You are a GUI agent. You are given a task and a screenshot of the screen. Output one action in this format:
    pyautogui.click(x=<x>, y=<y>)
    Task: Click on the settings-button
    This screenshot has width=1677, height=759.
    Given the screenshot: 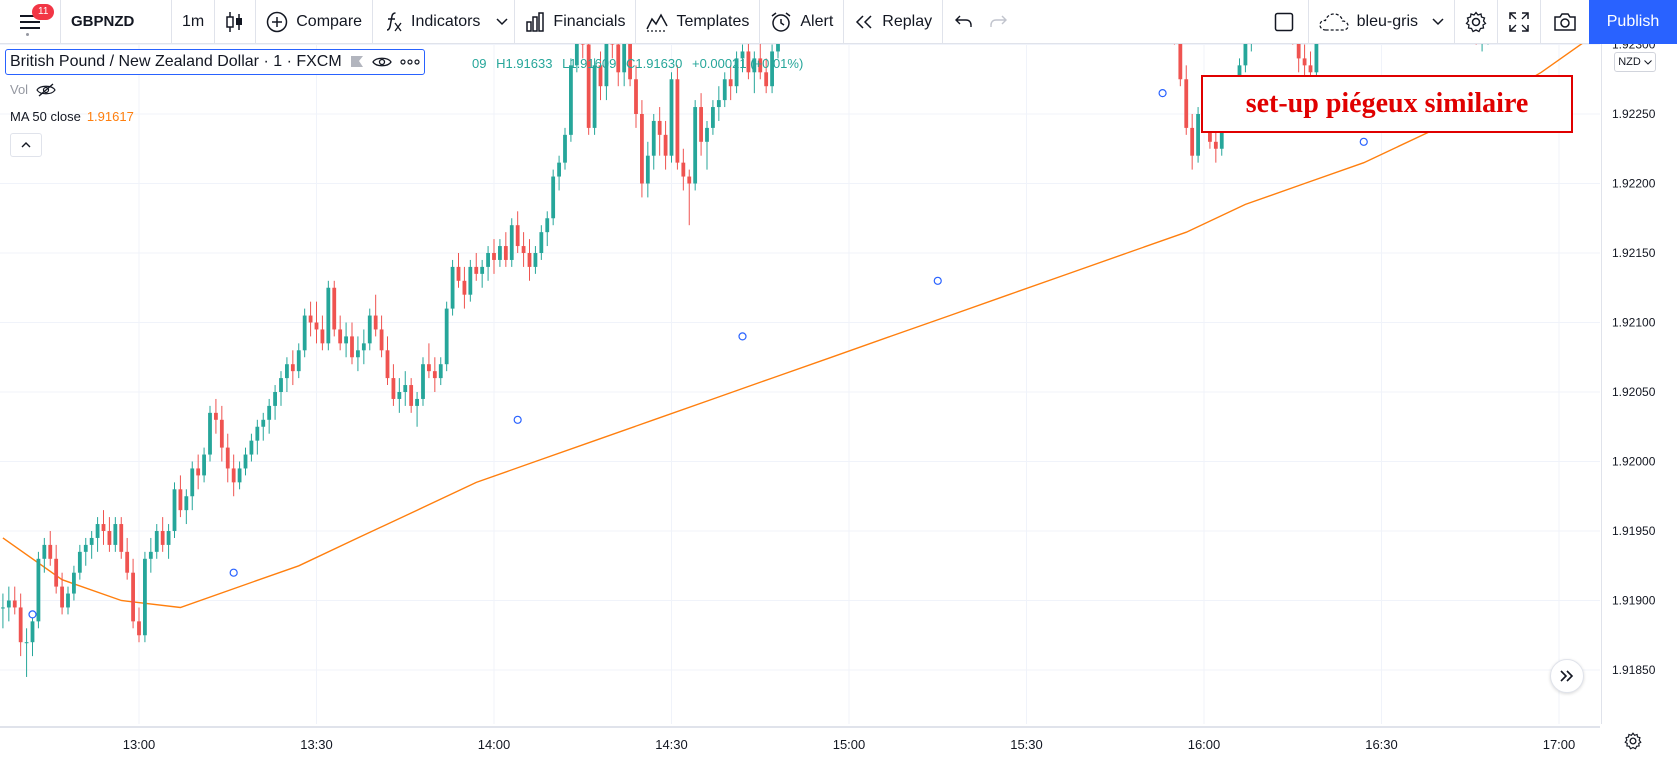 What is the action you would take?
    pyautogui.click(x=1476, y=22)
    